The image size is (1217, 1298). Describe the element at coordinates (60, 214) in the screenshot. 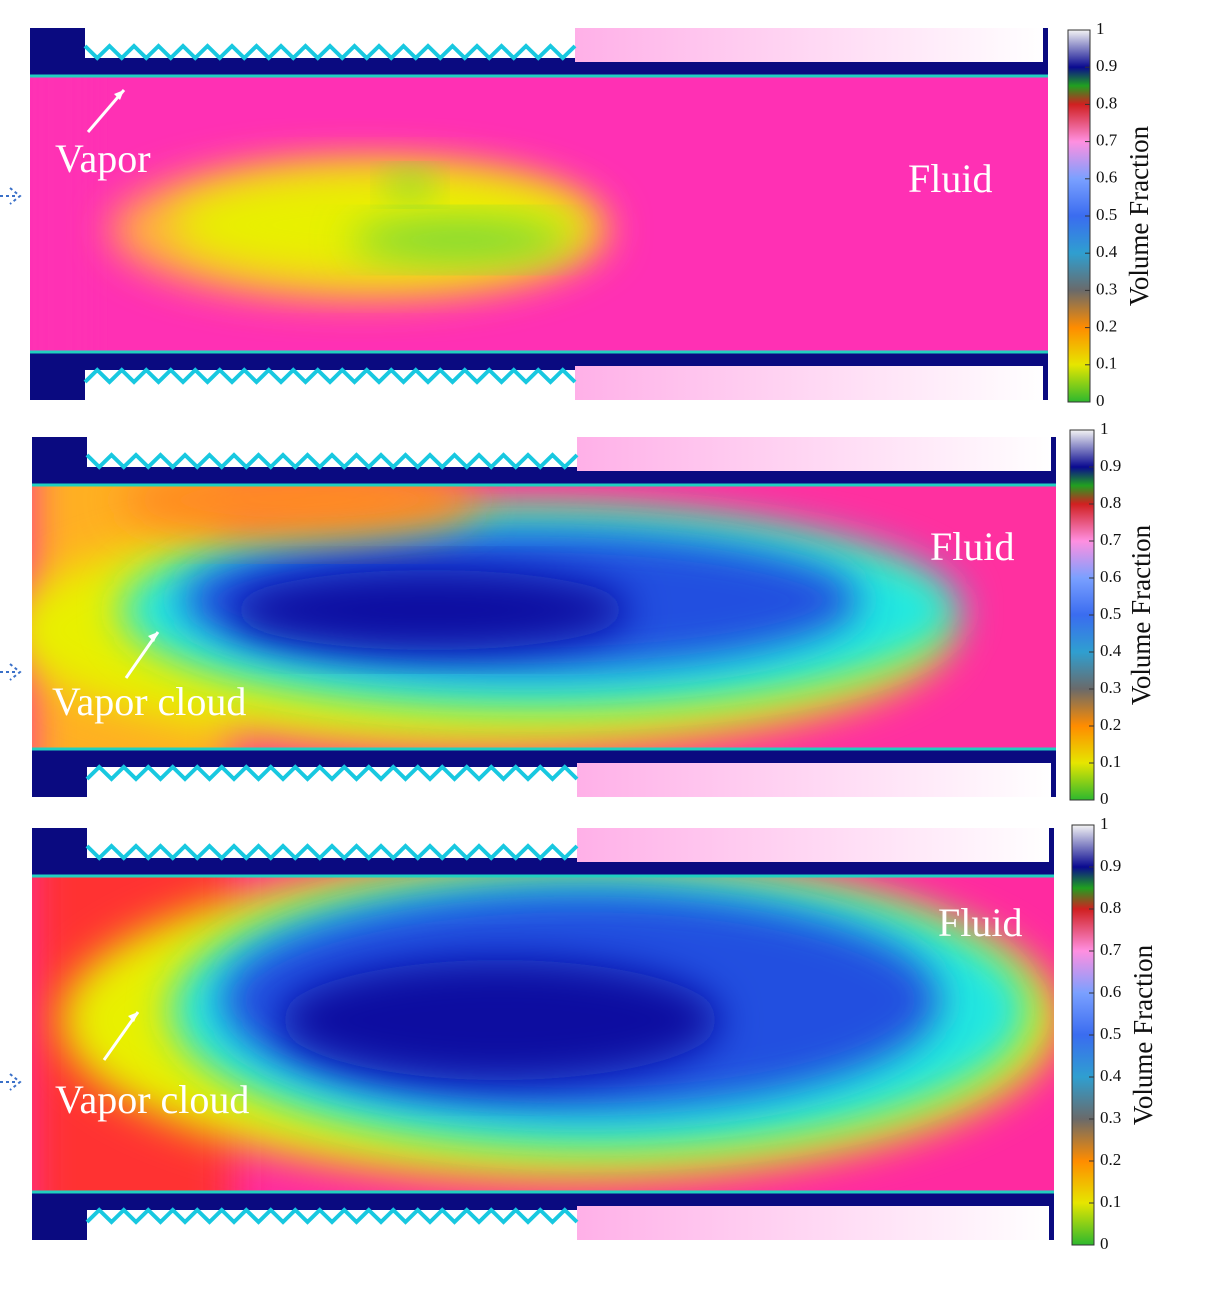

I see `inlet-region` at that location.